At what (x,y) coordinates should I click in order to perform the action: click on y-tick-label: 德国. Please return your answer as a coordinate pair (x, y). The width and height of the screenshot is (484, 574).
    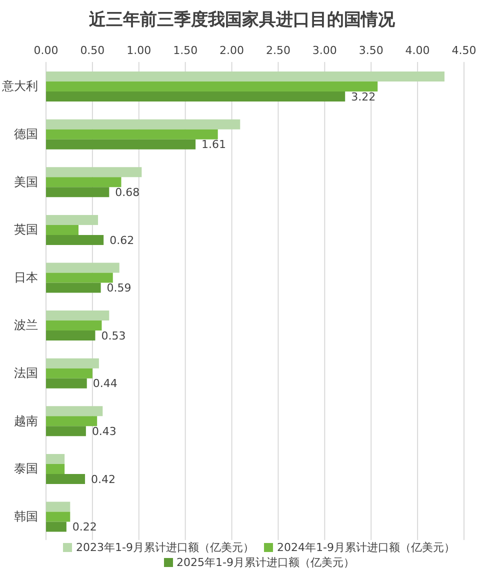
    Looking at the image, I should click on (26, 133).